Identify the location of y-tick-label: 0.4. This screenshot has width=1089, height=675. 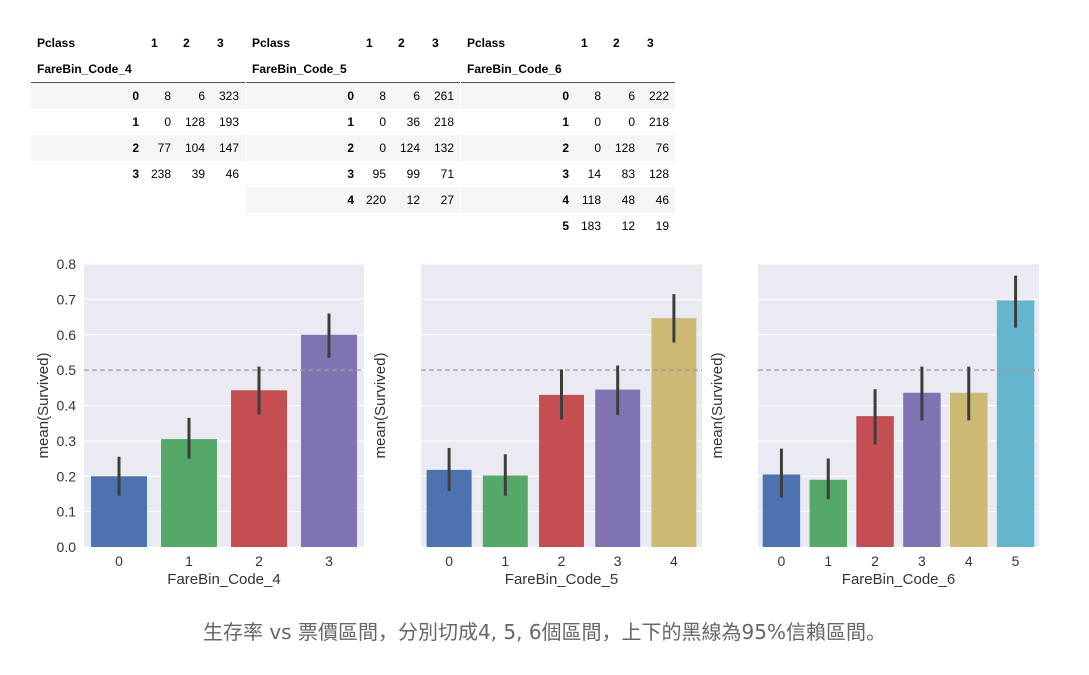
(67, 406).